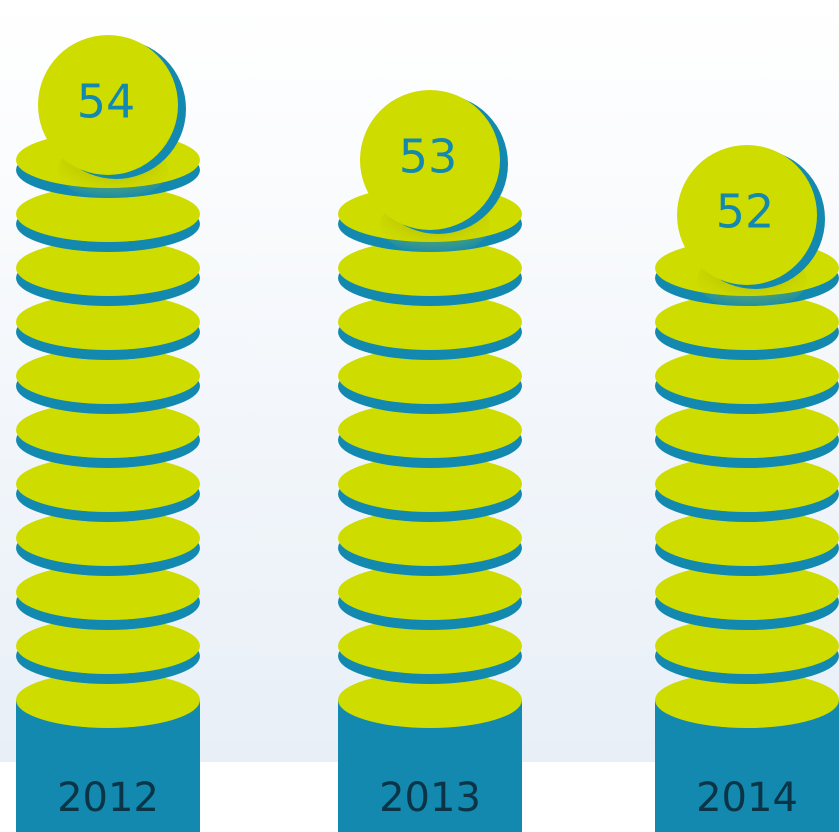 This screenshot has width=839, height=832. Describe the element at coordinates (108, 798) in the screenshot. I see `x-tick-label: 2012` at that location.